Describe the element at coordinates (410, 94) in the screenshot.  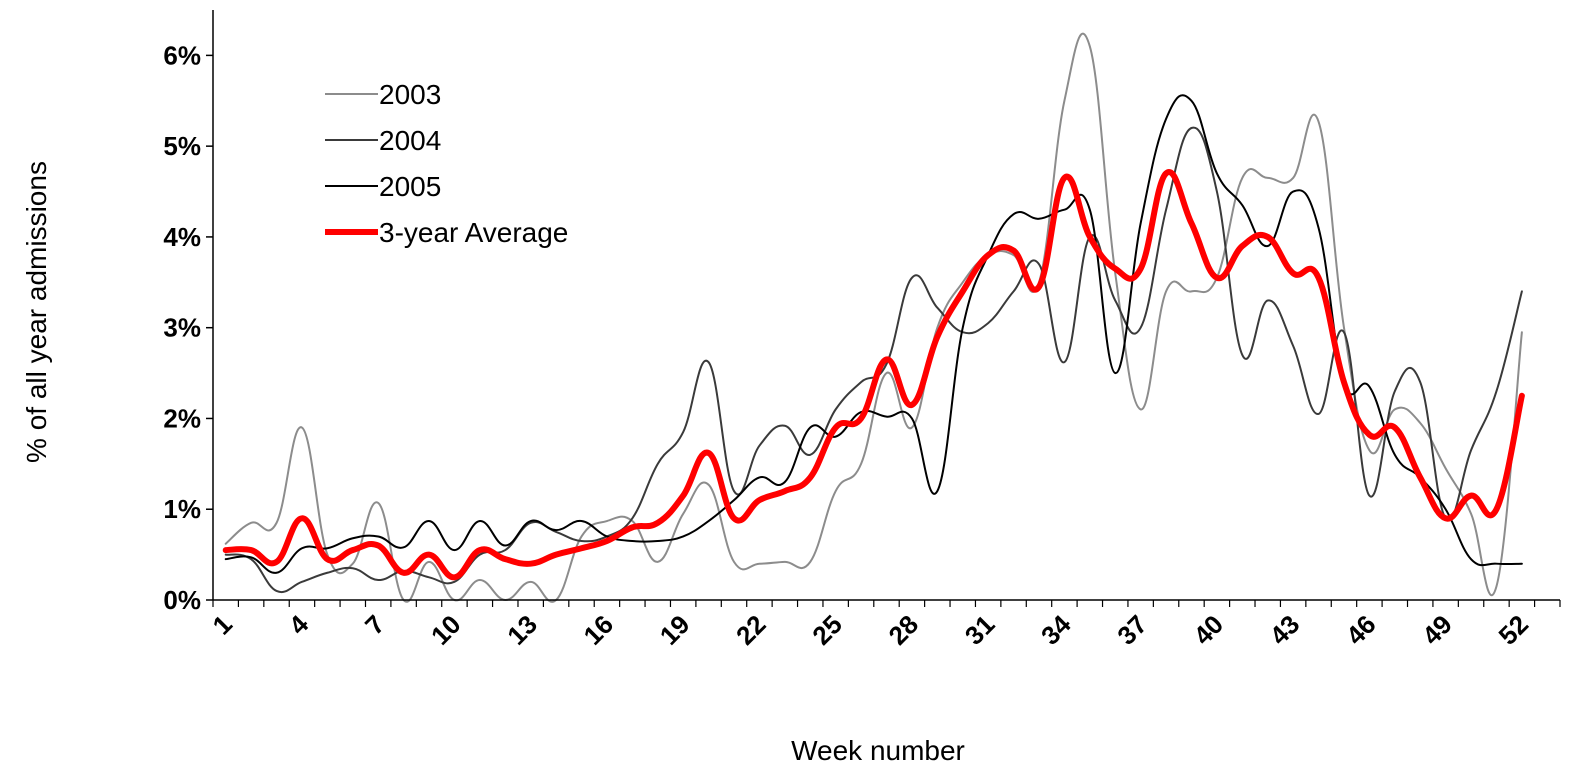
I see `legend-label: 2003` at that location.